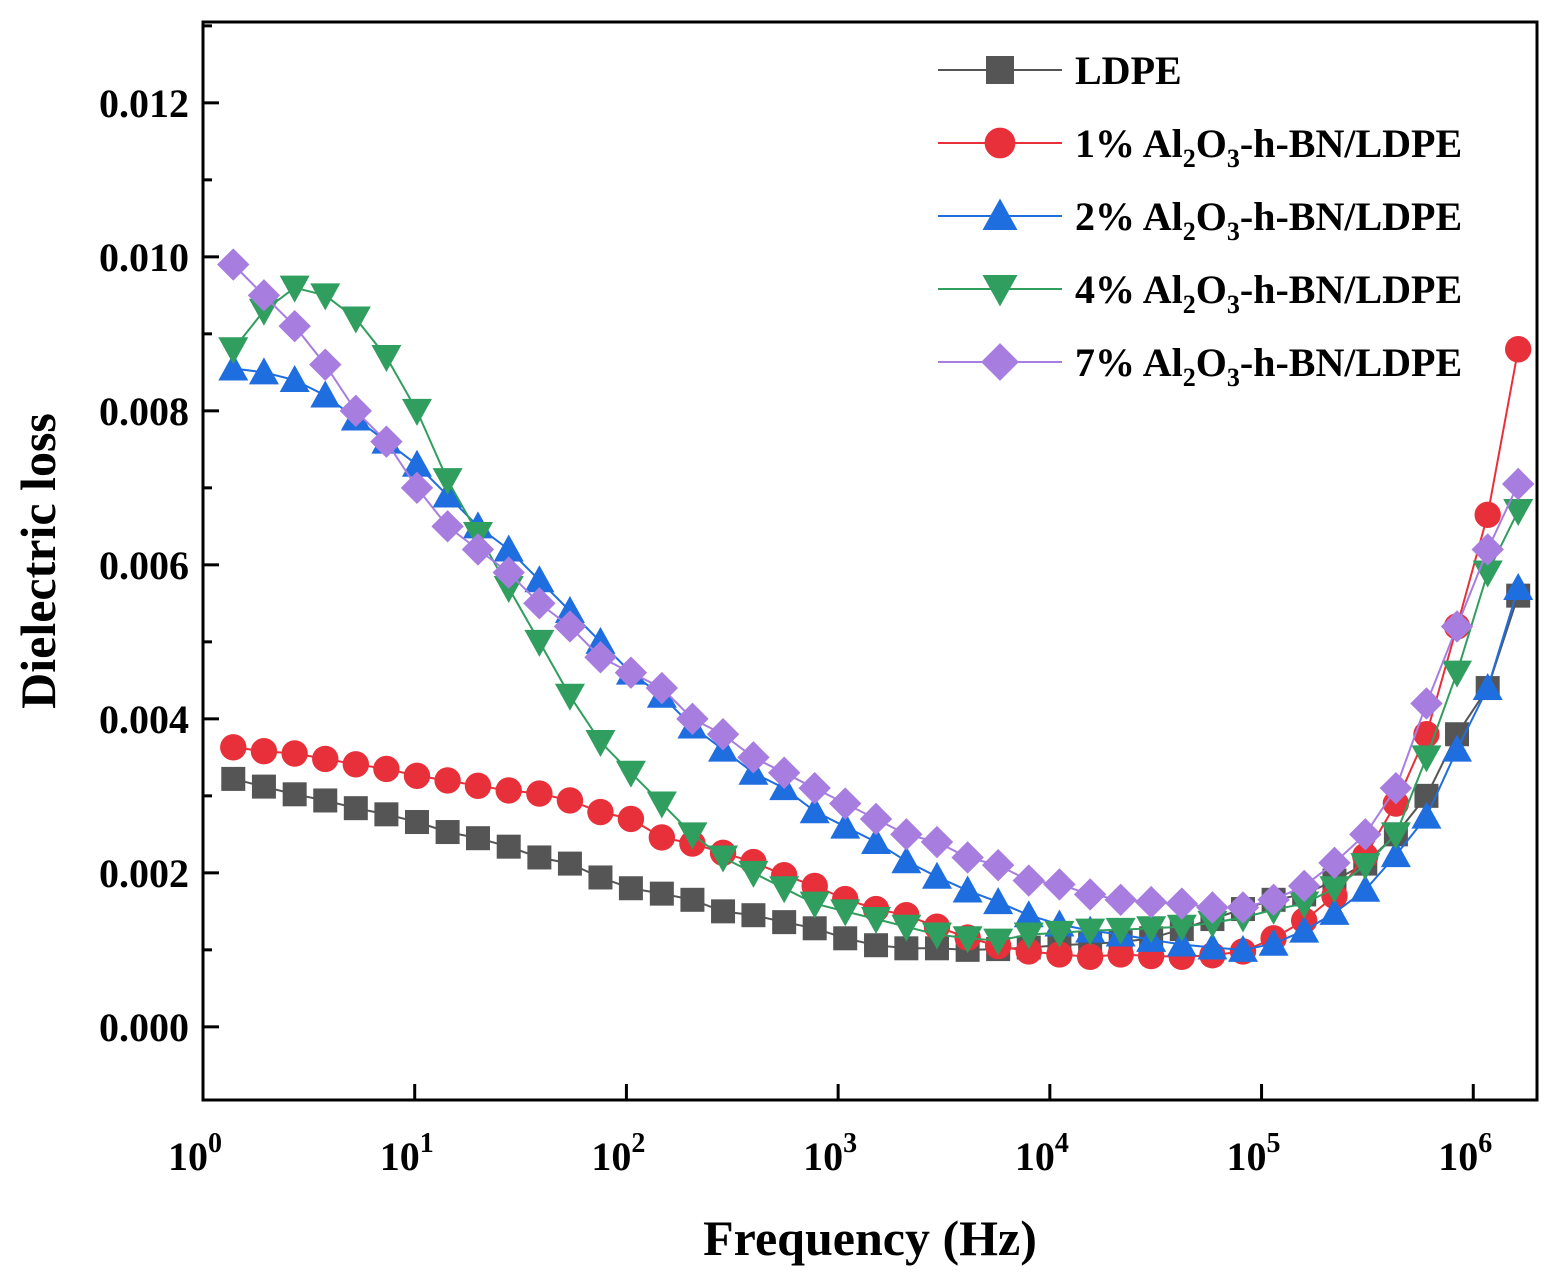 Image resolution: width=1557 pixels, height=1282 pixels. Describe the element at coordinates (144, 719) in the screenshot. I see `y-tick-label: 0.004` at that location.